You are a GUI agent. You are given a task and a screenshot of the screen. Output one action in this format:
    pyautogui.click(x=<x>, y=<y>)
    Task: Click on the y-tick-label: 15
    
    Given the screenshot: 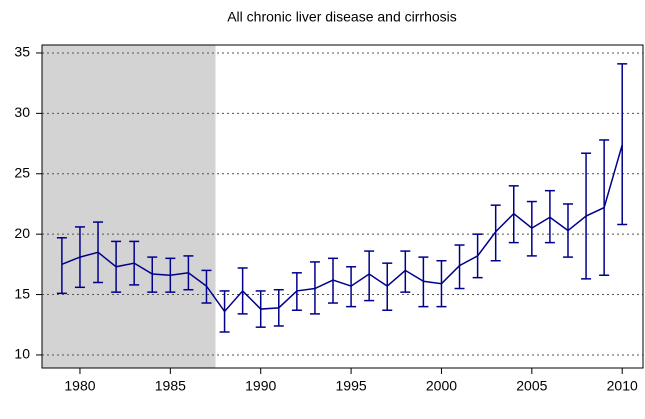 What is the action you would take?
    pyautogui.click(x=22, y=293)
    